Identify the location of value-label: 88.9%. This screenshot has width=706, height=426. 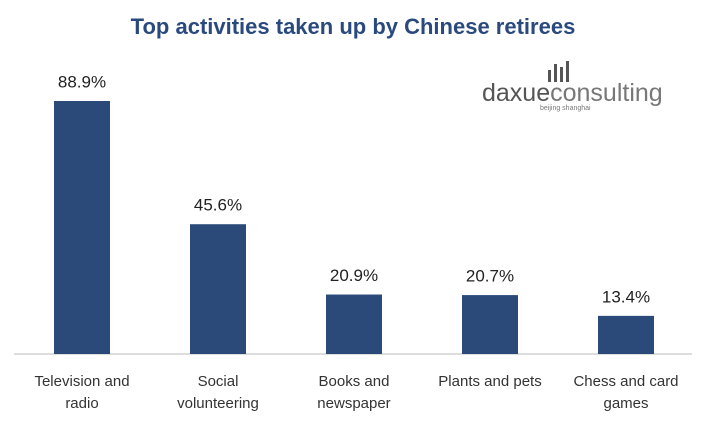
(82, 81).